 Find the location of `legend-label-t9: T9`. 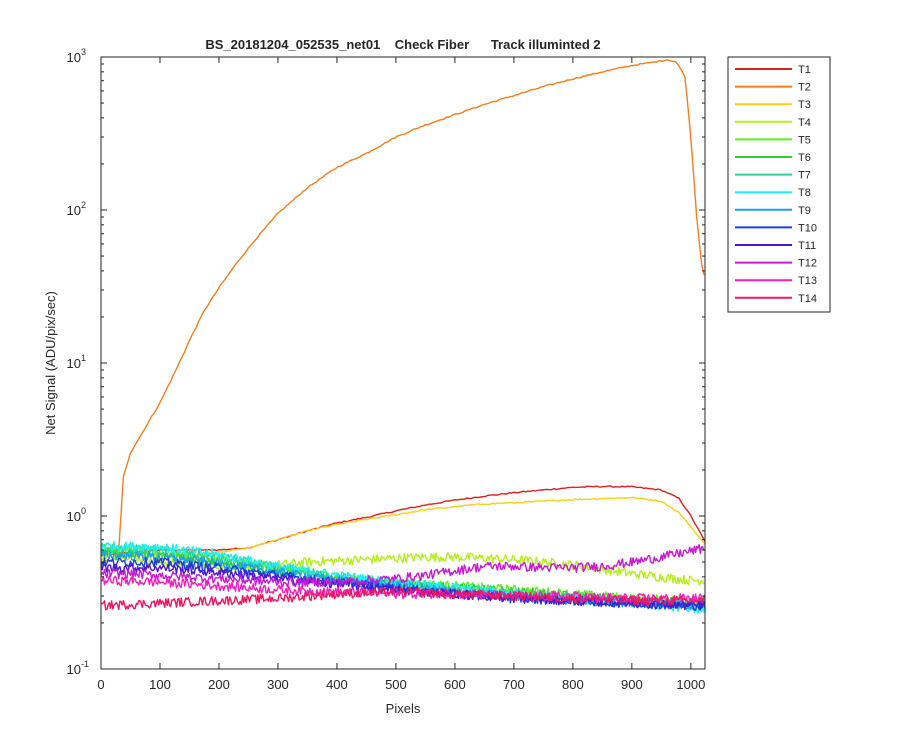

legend-label-t9: T9 is located at coordinates (804, 211).